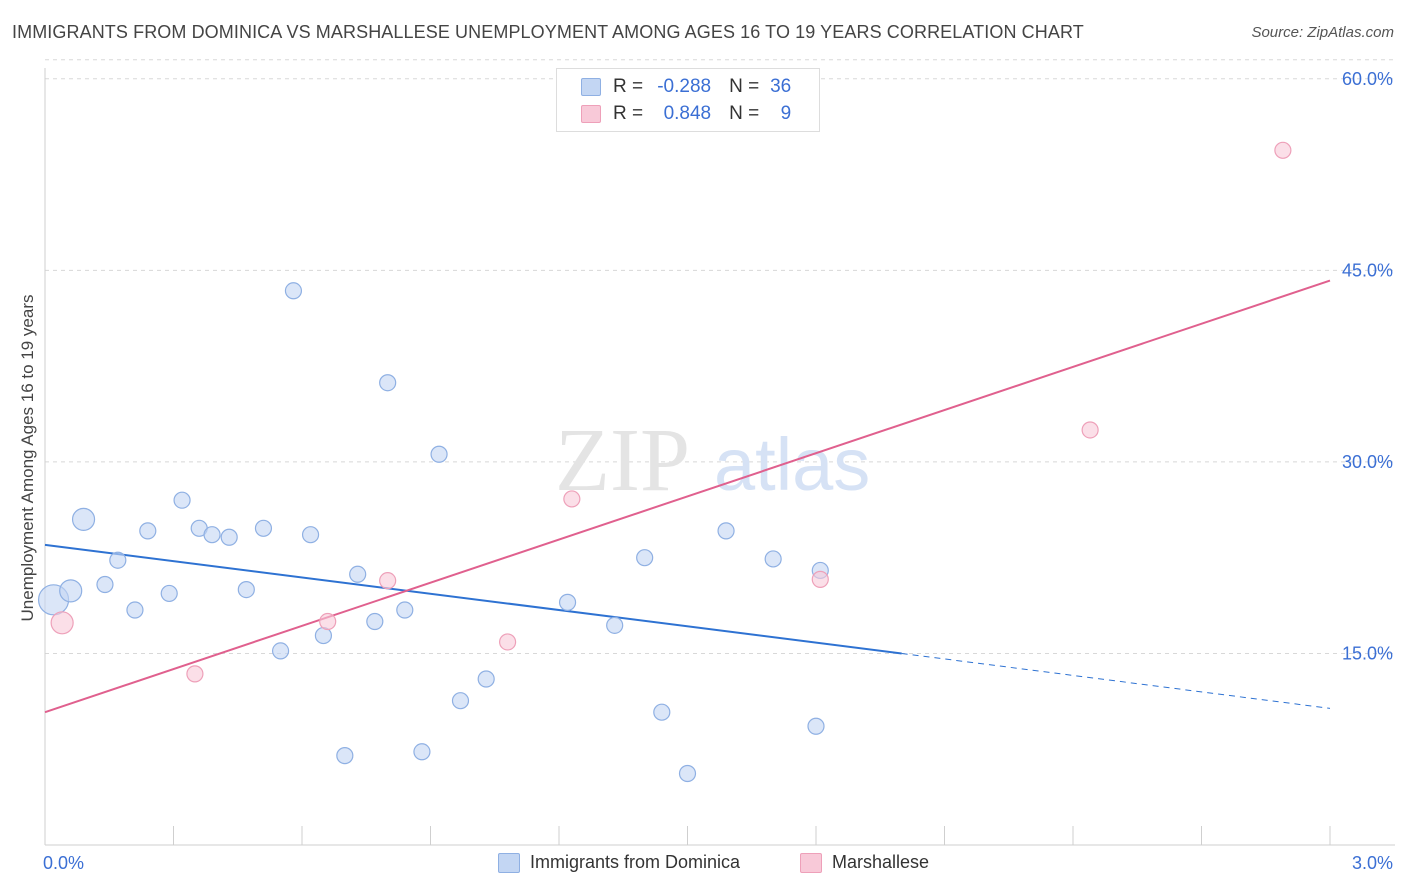  Describe the element at coordinates (712, 460) in the screenshot. I see `watermark: ZIP atlas` at that location.